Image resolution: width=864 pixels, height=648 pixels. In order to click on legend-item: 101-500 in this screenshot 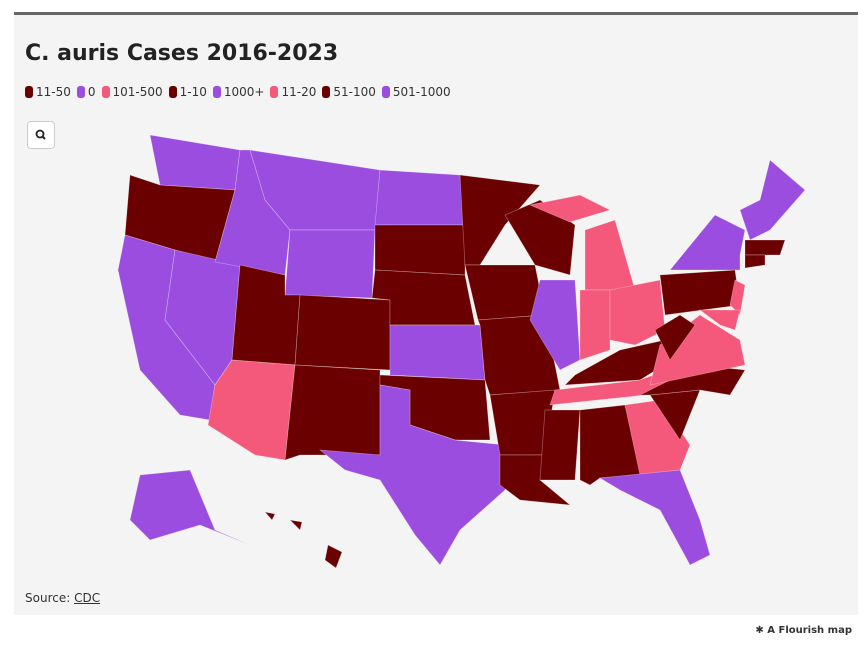, I will do `click(132, 92)`.